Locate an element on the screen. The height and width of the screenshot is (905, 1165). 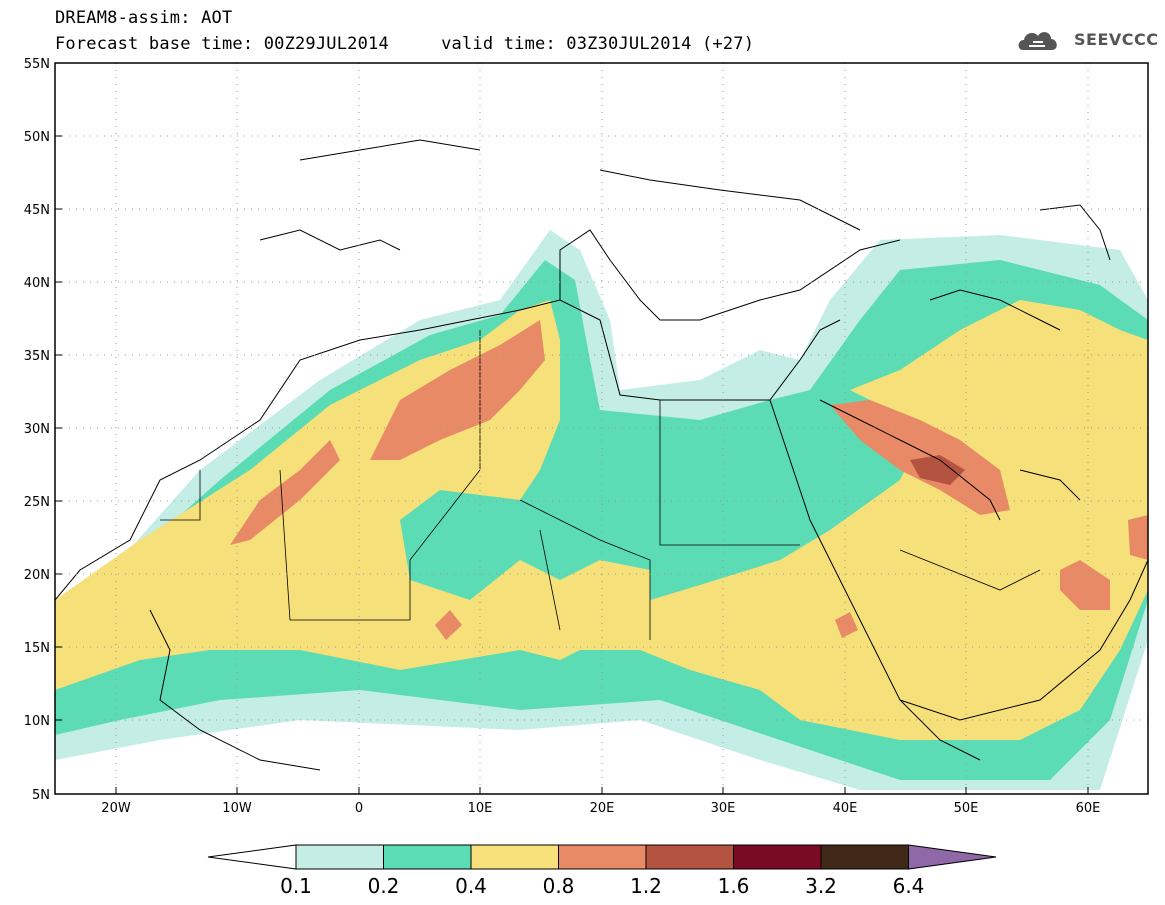
lon-label: 0 is located at coordinates (359, 808).